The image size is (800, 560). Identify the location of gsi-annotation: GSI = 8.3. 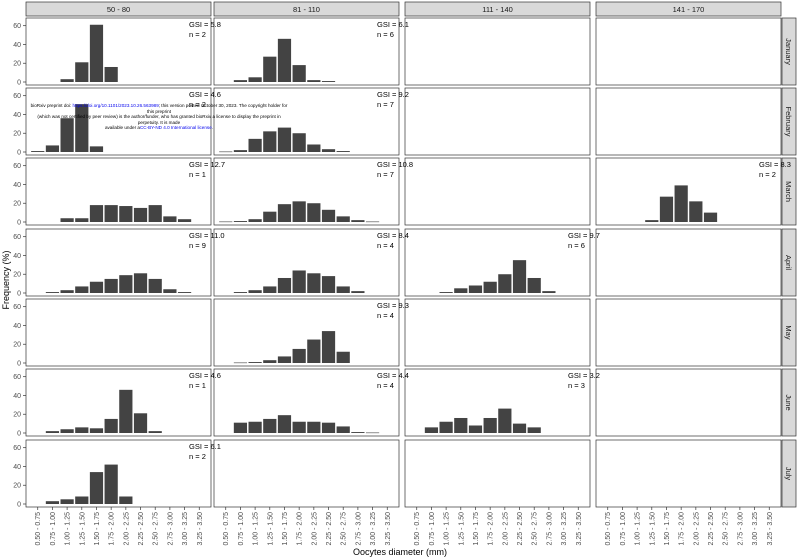
(775, 164).